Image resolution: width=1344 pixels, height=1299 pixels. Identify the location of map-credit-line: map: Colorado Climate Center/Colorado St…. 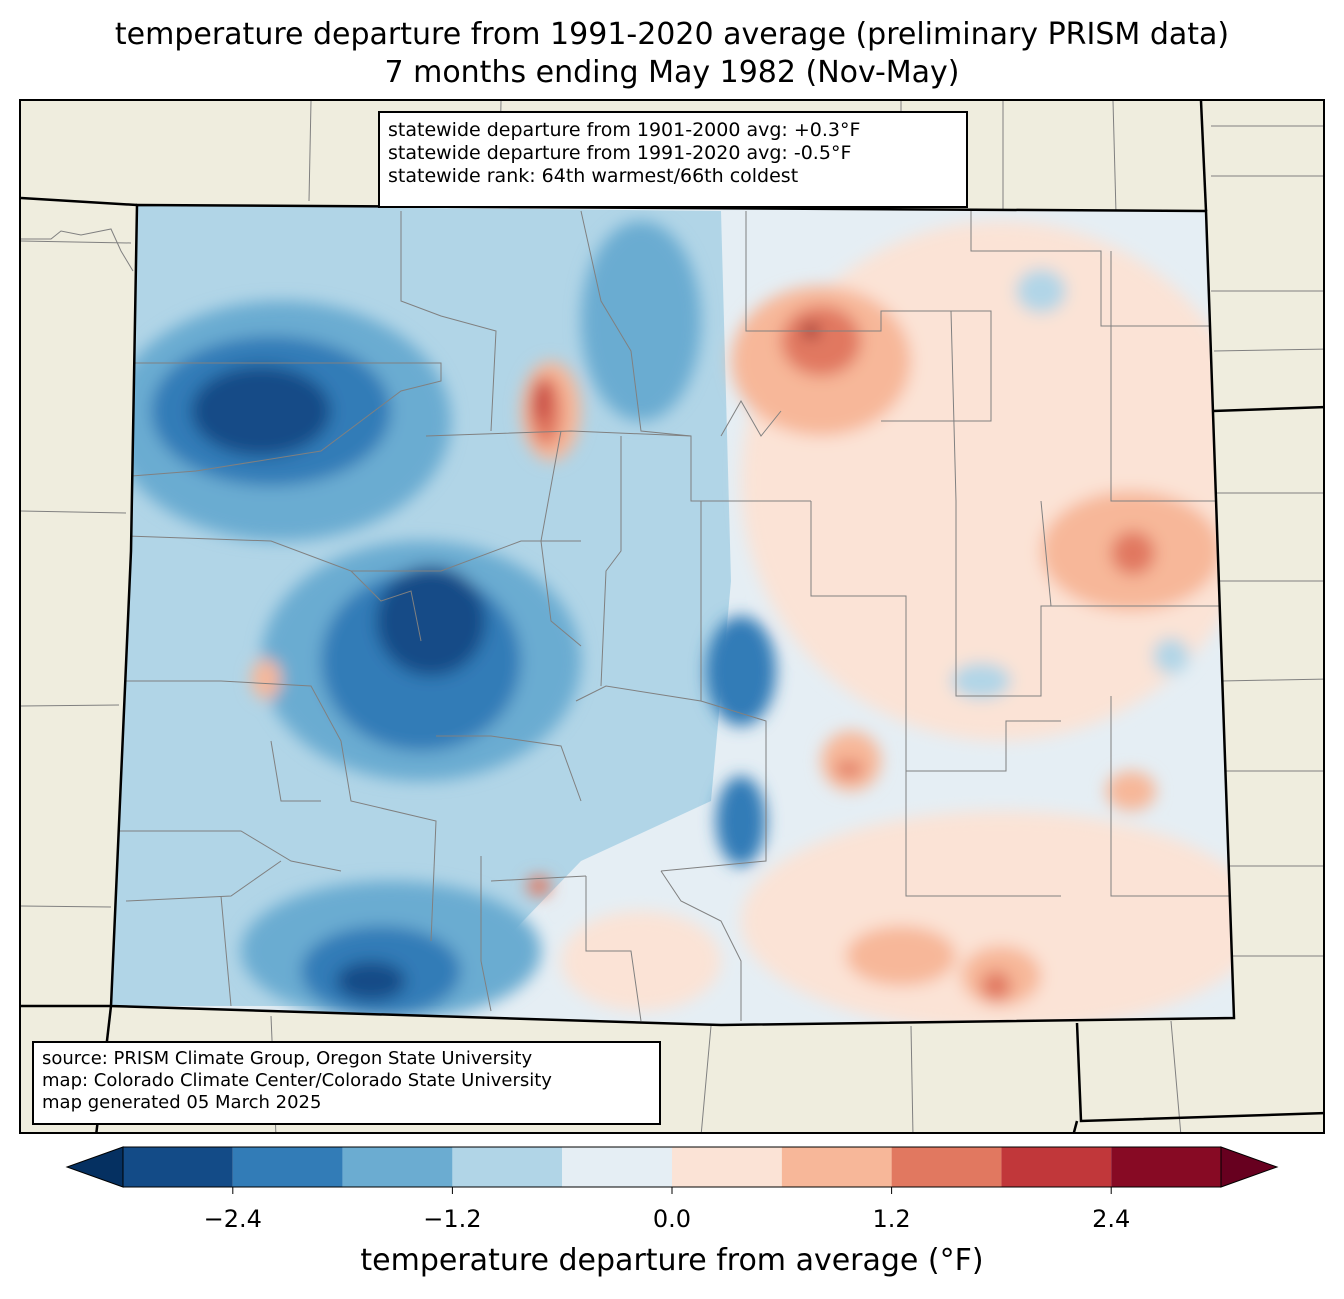
(297, 1080).